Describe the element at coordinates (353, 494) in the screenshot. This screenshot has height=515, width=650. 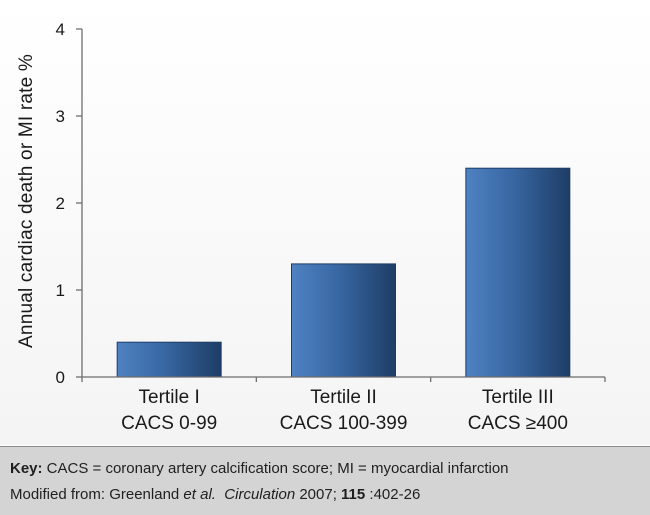
I see `source-volume: 115` at that location.